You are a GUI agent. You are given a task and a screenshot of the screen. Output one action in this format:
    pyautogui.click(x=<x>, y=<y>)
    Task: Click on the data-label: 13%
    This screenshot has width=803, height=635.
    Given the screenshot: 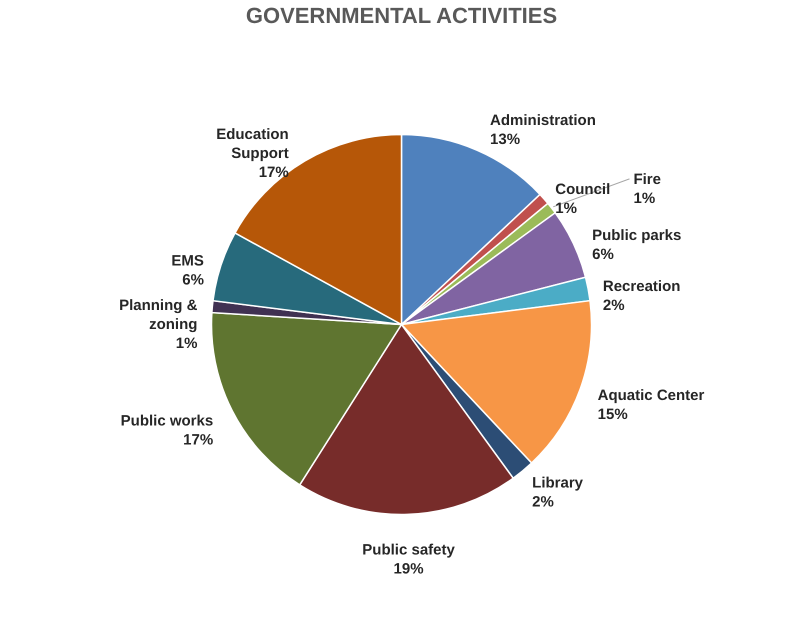 What is the action you would take?
    pyautogui.click(x=505, y=139)
    